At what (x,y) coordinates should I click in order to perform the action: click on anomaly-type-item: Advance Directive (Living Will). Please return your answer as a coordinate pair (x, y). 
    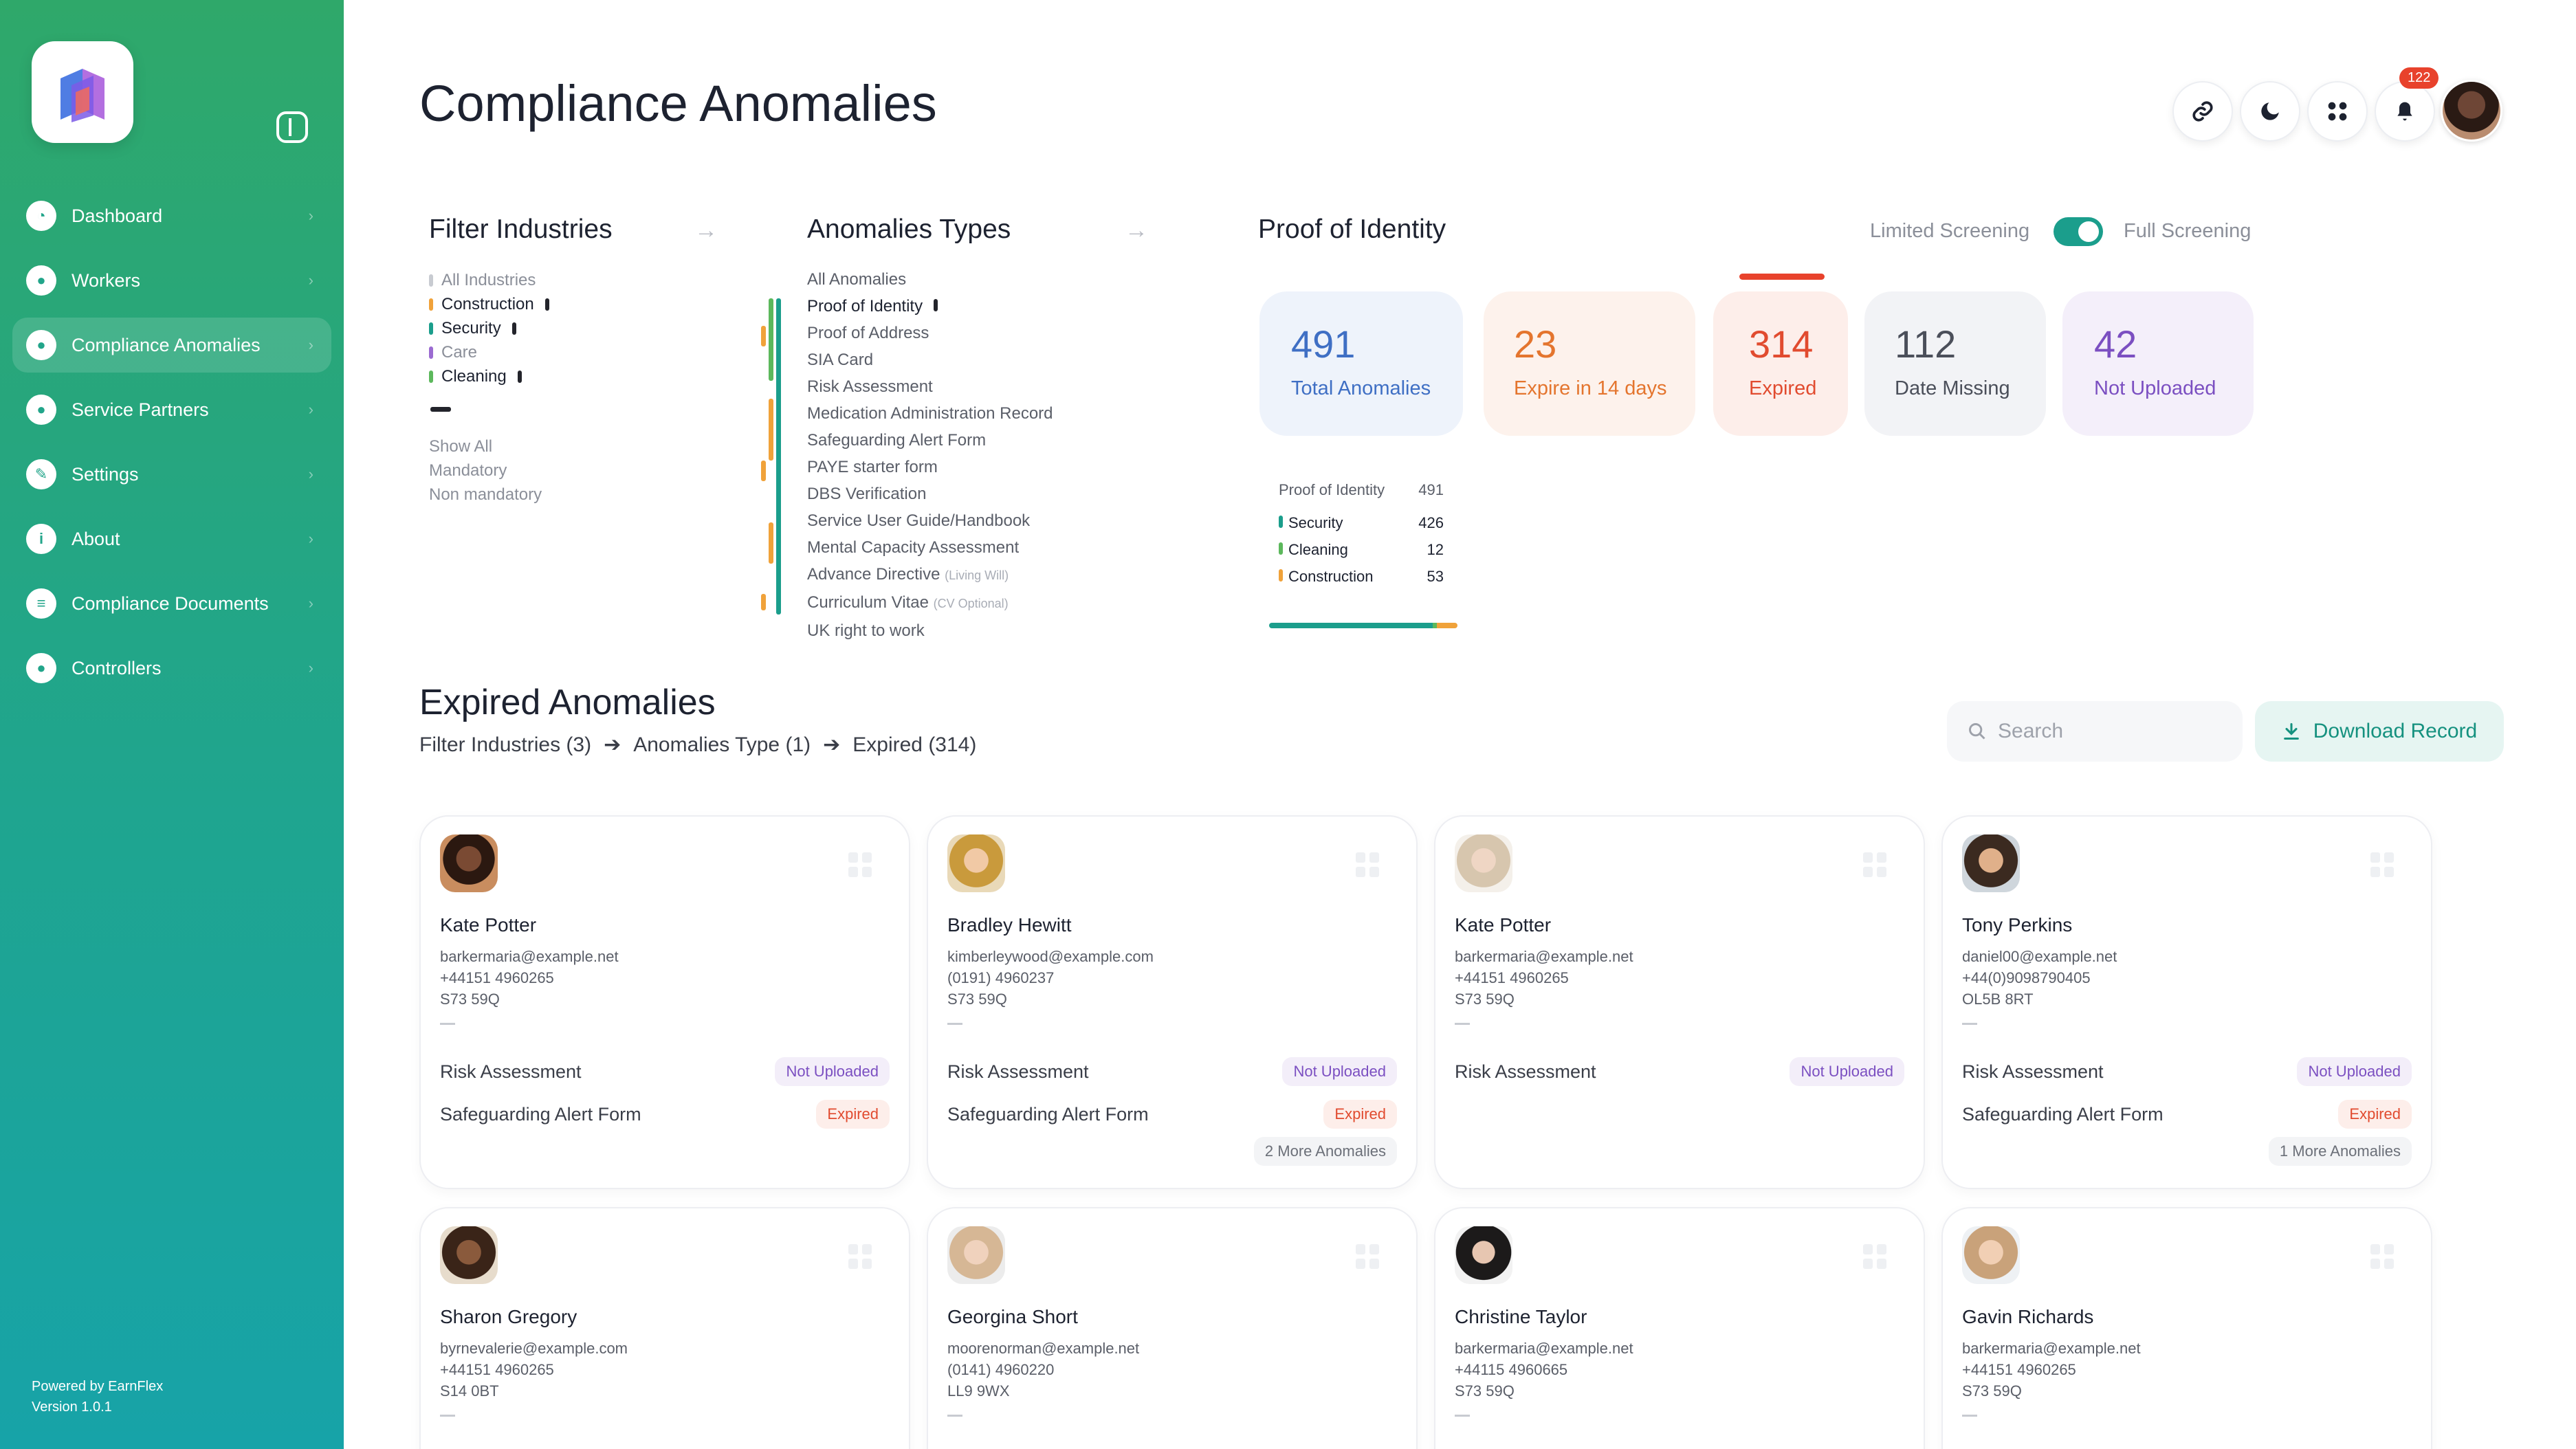
    Looking at the image, I should click on (908, 574).